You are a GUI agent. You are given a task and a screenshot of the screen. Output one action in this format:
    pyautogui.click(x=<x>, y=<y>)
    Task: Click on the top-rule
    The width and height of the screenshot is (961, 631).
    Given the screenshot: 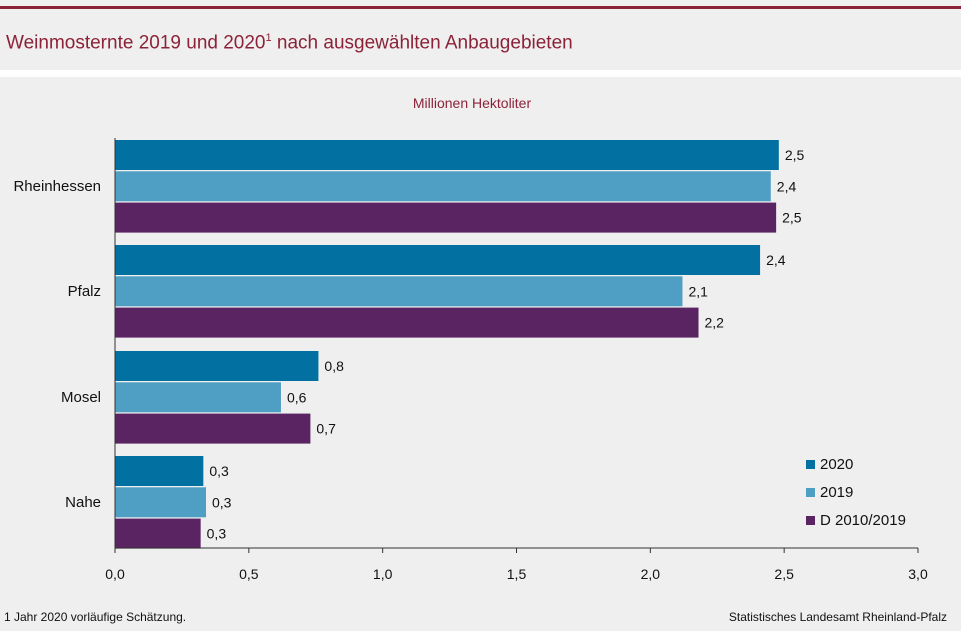 What is the action you would take?
    pyautogui.click(x=480, y=7)
    